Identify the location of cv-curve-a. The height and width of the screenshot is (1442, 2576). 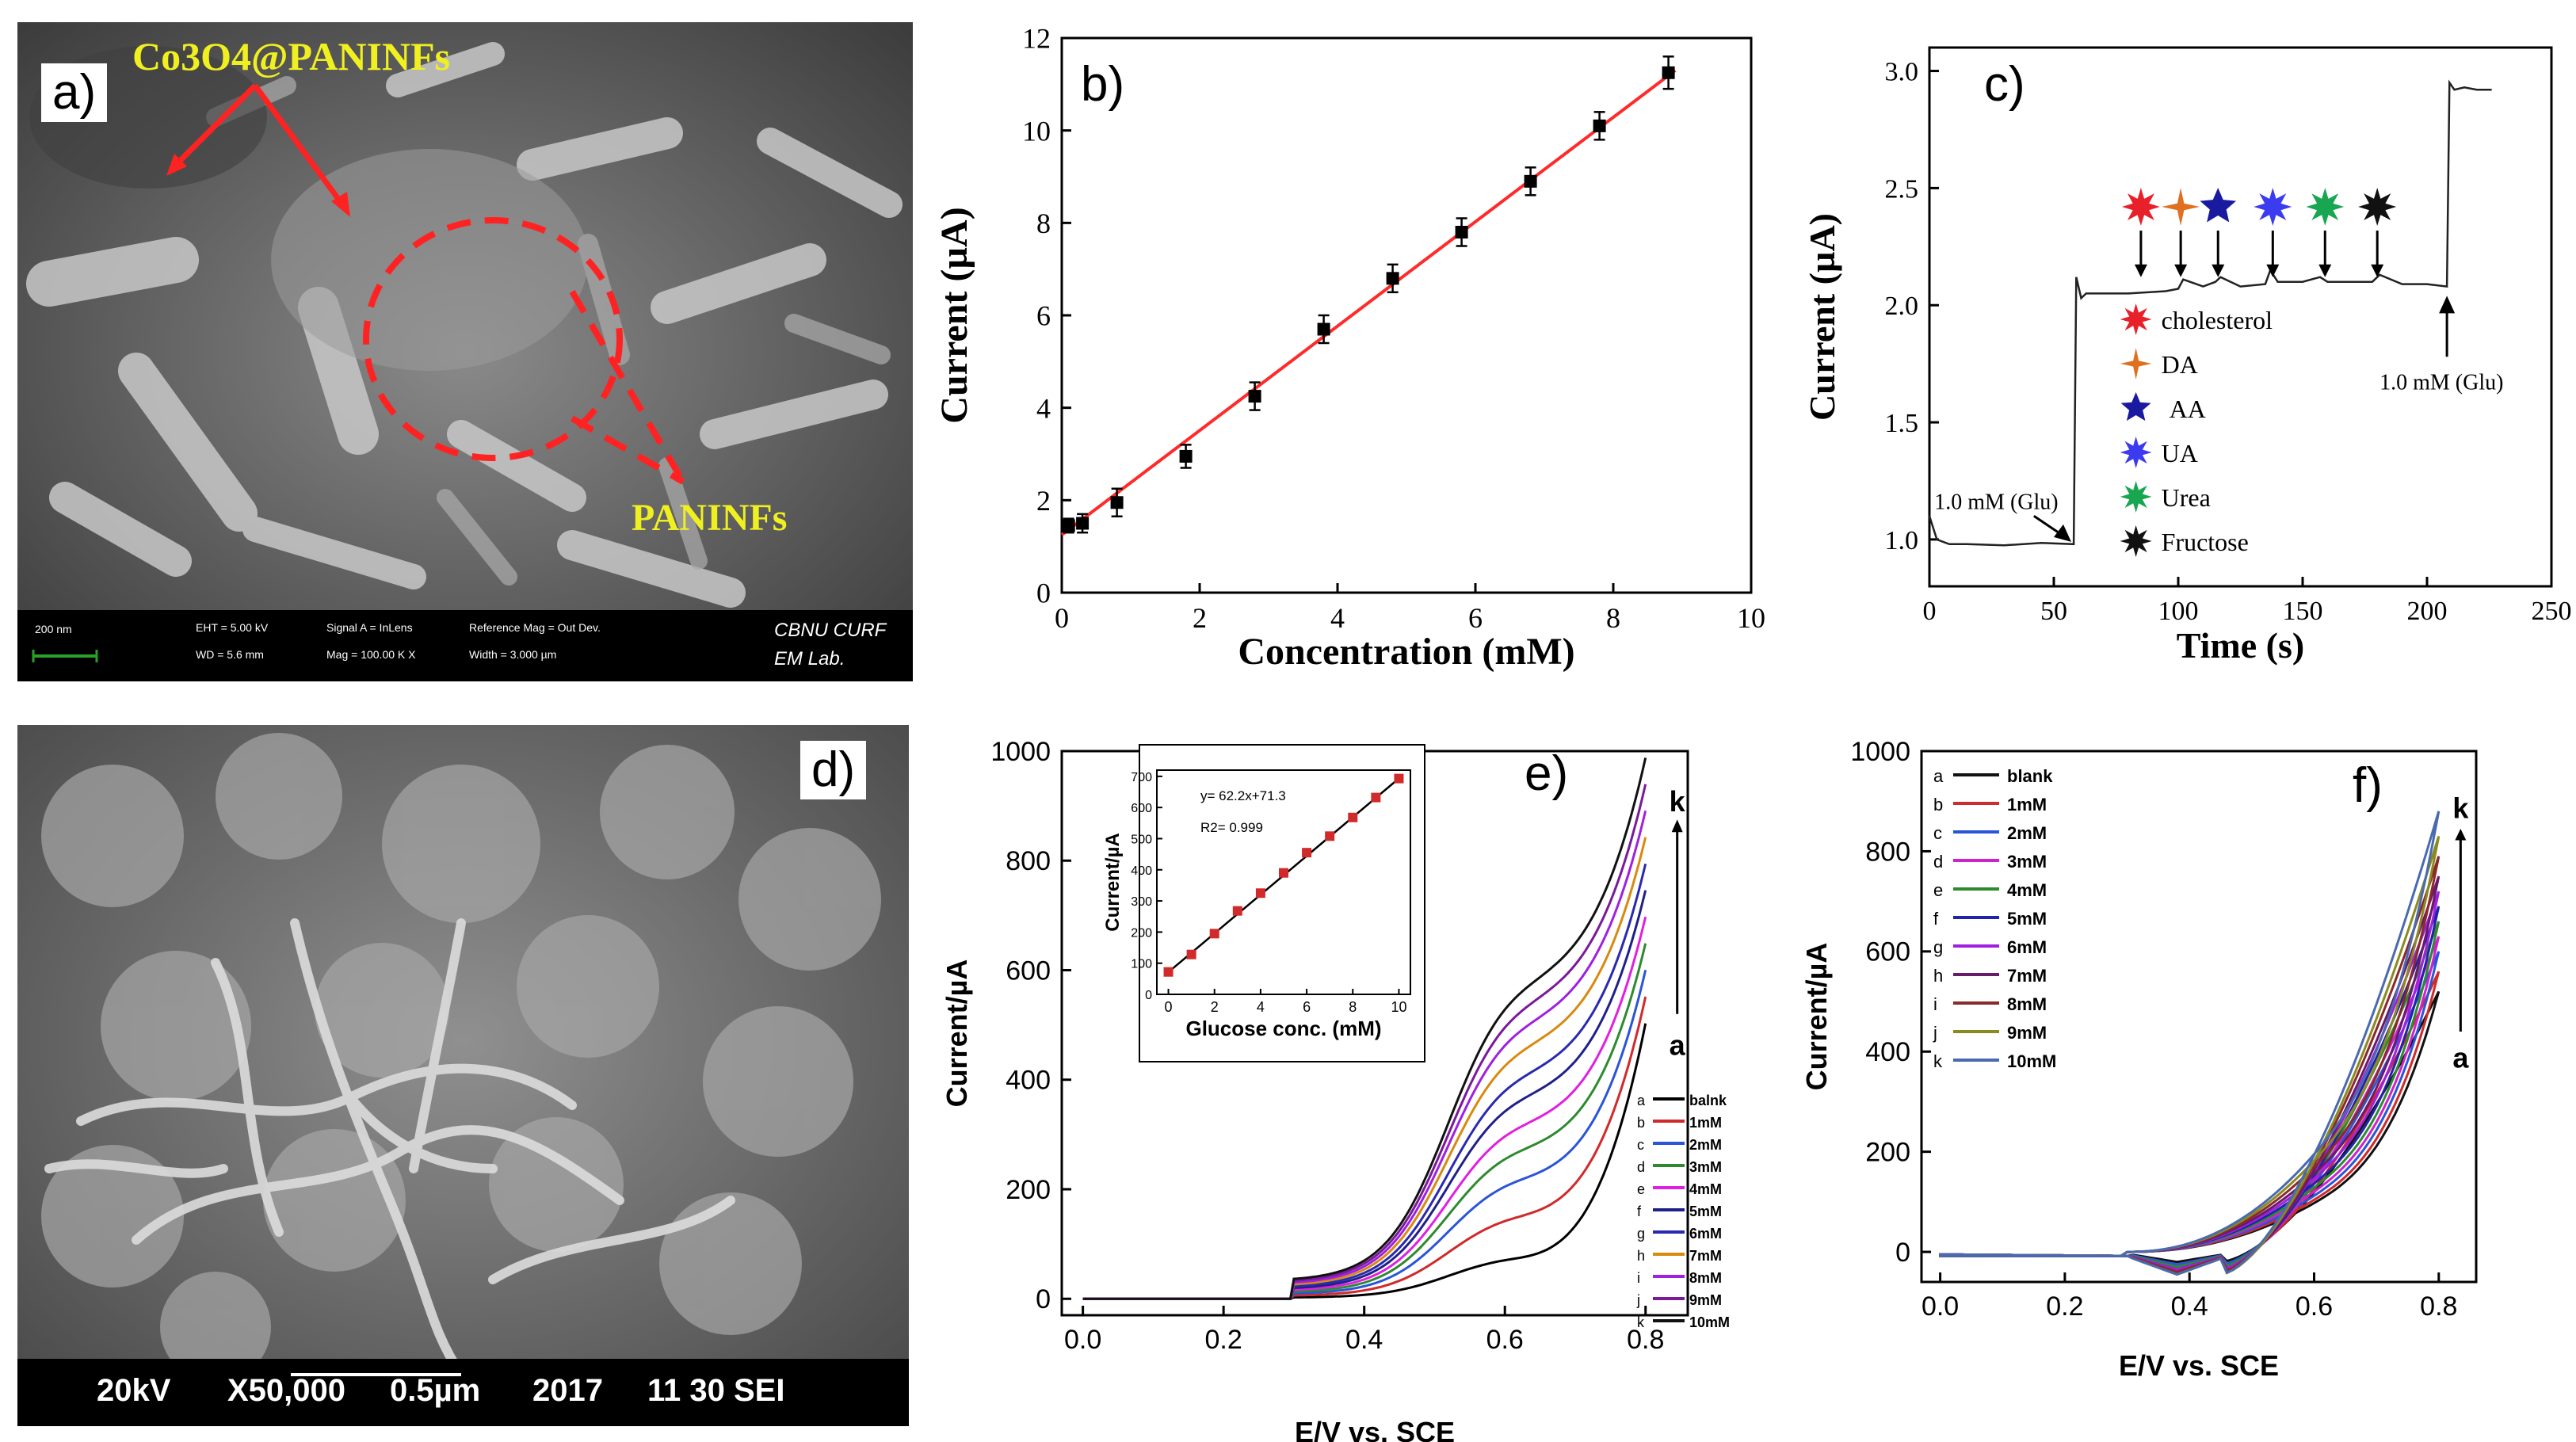
(1364, 1162).